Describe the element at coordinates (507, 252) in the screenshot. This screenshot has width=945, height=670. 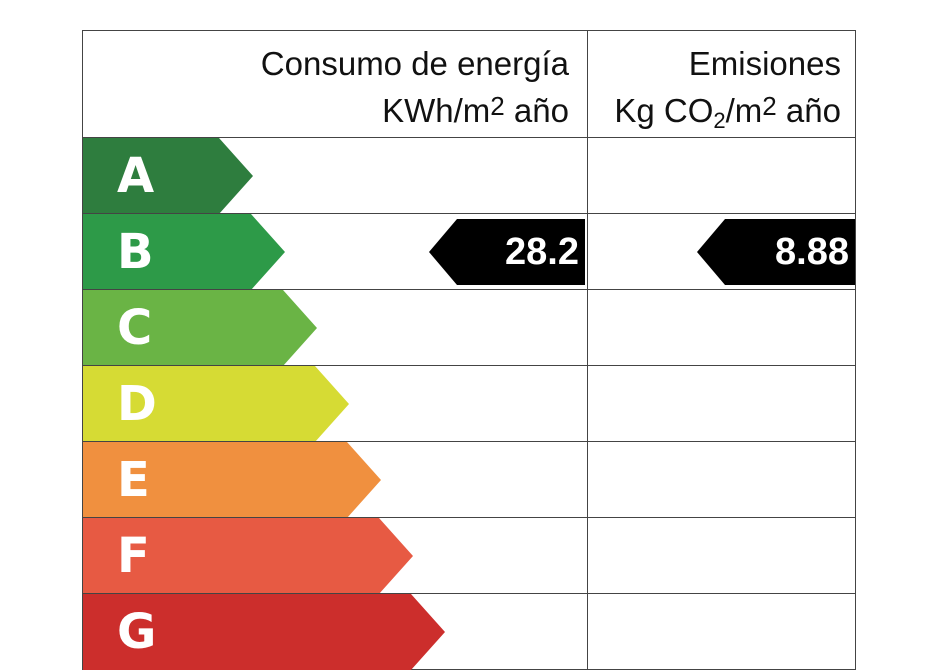
I see `energy-rating-pointer: 28.2` at that location.